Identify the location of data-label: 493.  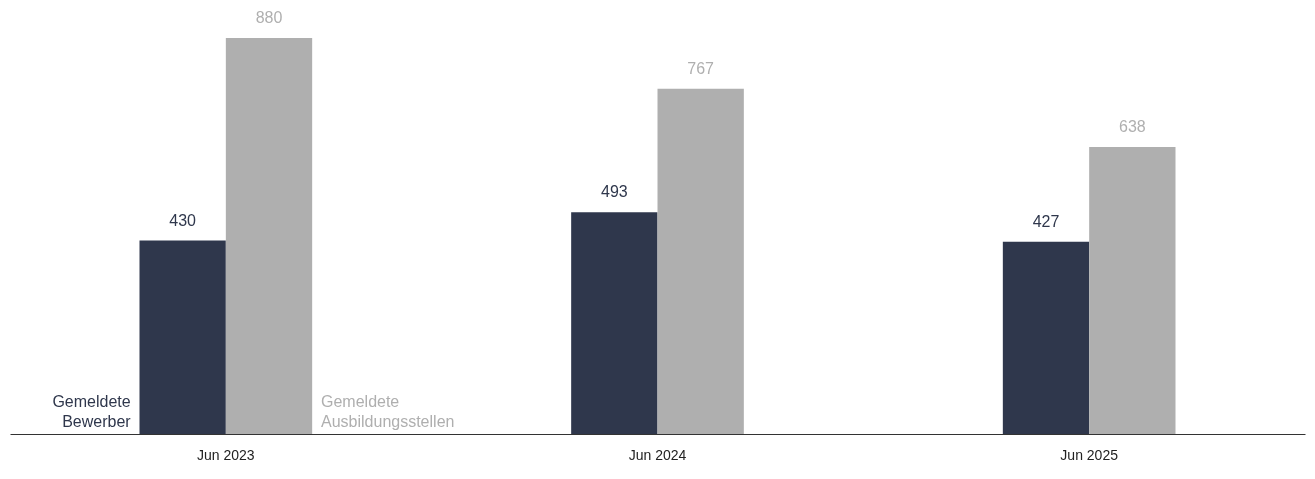
(614, 192).